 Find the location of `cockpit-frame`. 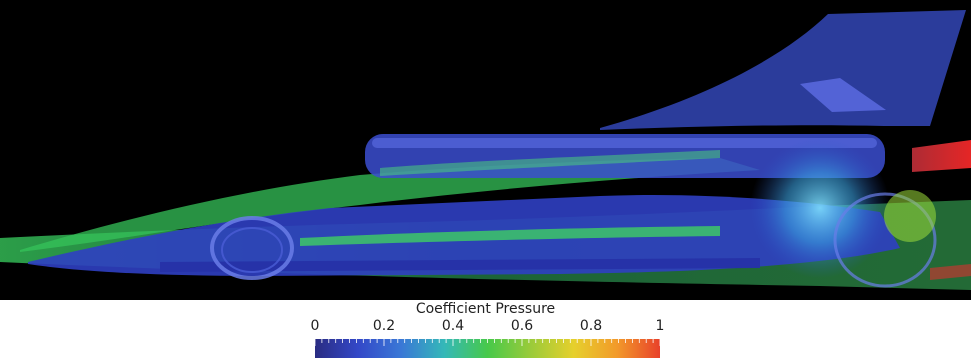

cockpit-frame is located at coordinates (252, 250).